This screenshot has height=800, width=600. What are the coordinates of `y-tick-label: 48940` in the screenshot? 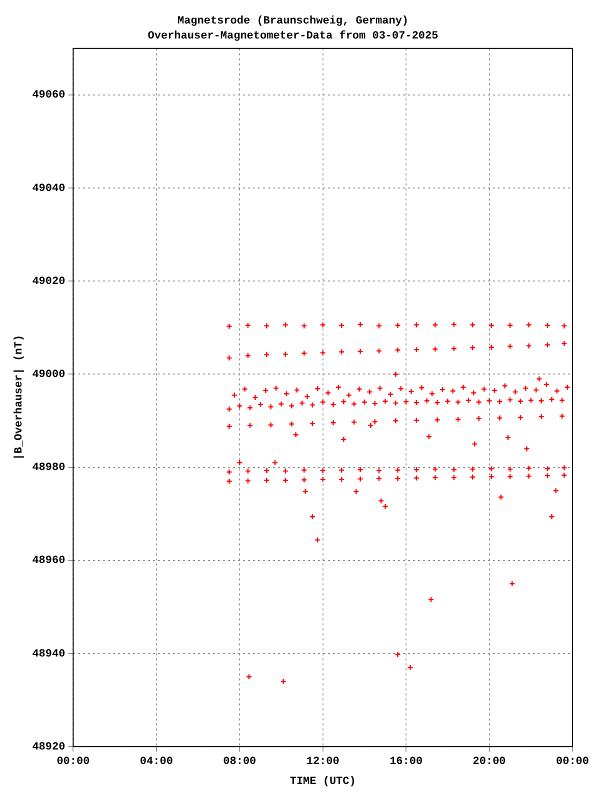 It's located at (49, 654).